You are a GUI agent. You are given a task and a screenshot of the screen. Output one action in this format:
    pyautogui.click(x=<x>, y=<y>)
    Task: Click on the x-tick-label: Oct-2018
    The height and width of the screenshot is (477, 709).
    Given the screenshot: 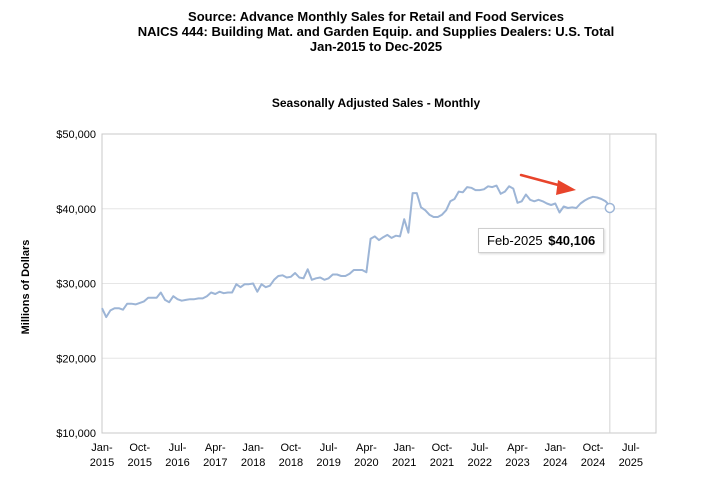 What is the action you would take?
    pyautogui.click(x=291, y=455)
    